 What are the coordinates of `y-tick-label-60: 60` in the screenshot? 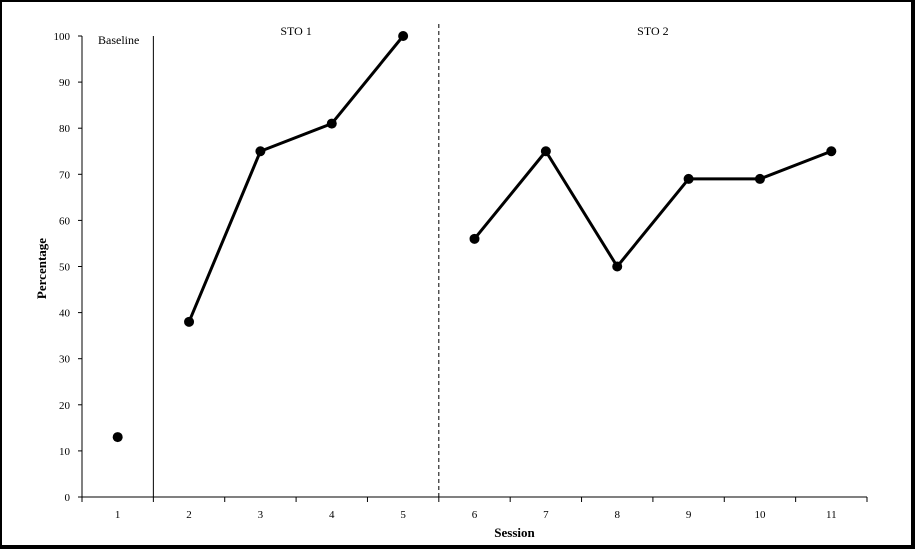 It's located at (65, 221).